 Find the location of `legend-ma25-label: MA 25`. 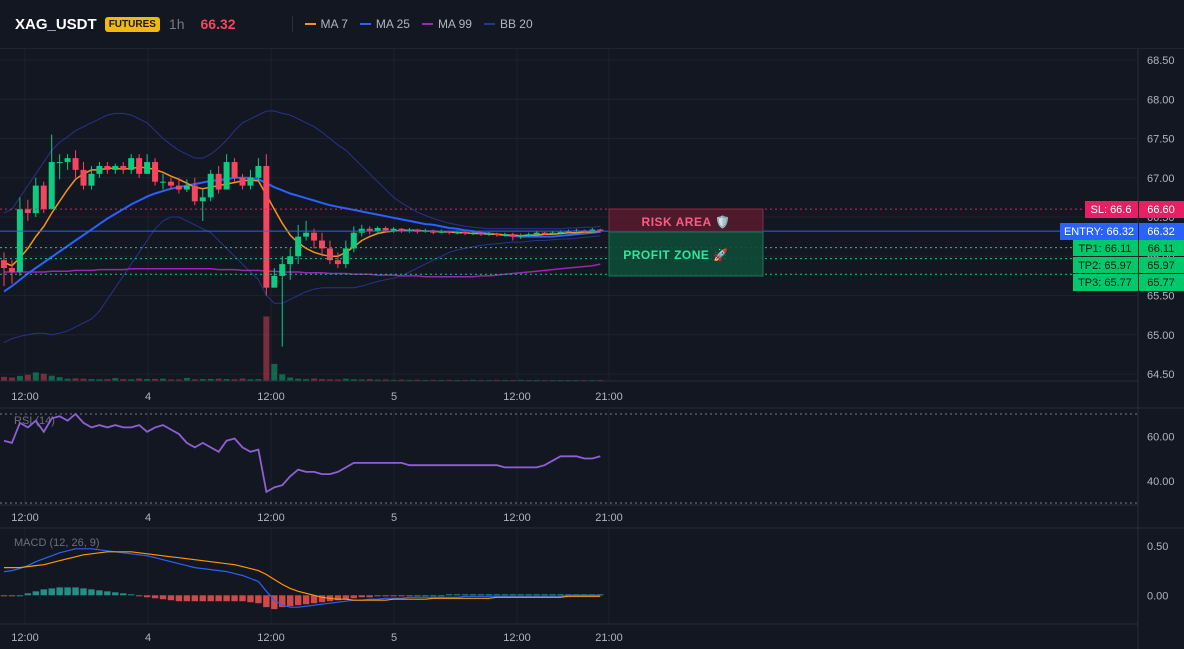

legend-ma25-label: MA 25 is located at coordinates (392, 24).